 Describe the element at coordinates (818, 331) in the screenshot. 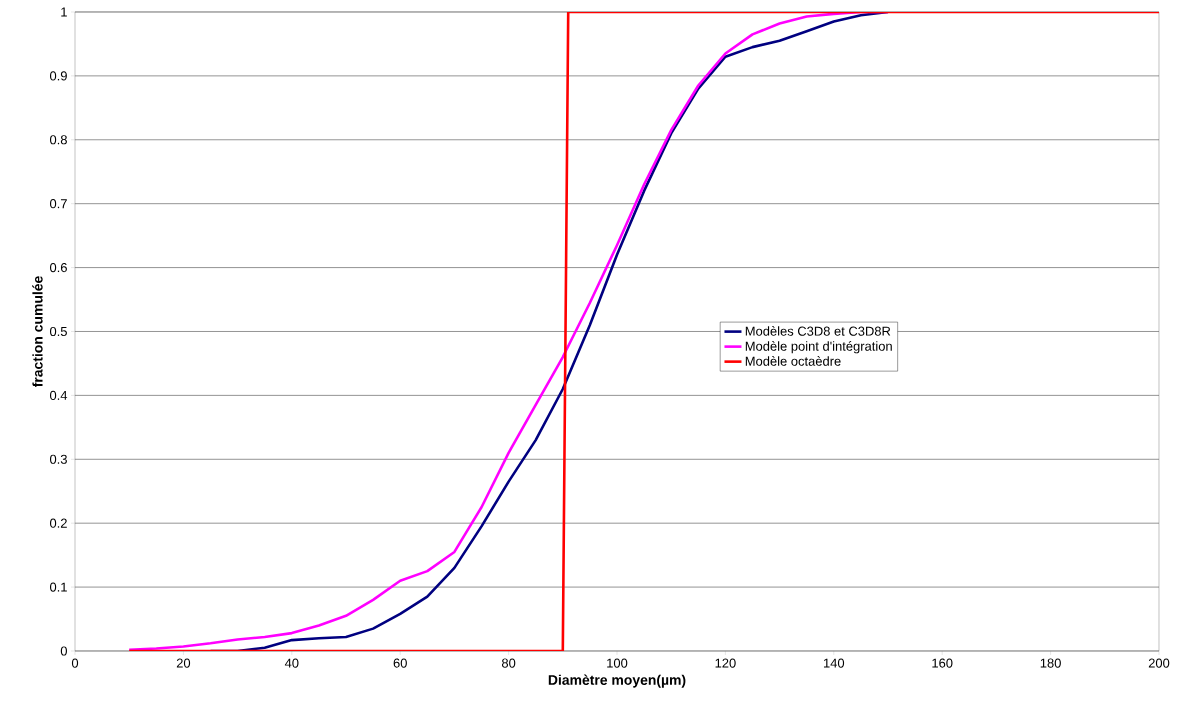

I see `legend-label: Modèles C3D8 et C3D8R` at that location.